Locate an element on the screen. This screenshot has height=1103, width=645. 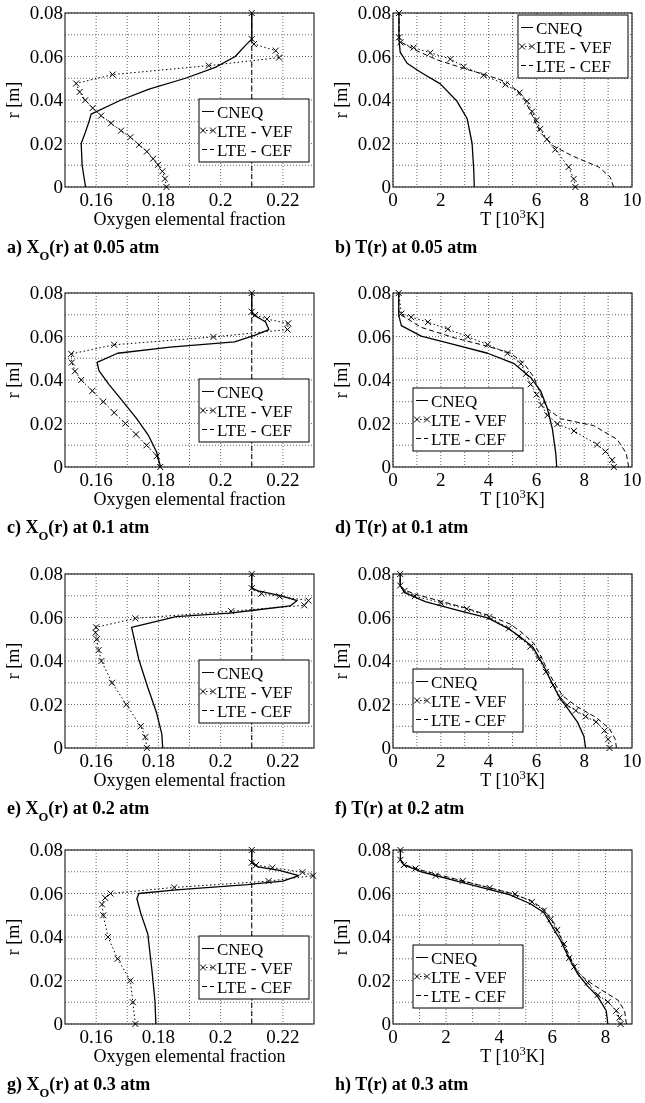
text: h) T(r) at 0.3 atm is located at coordinates (402, 1084).